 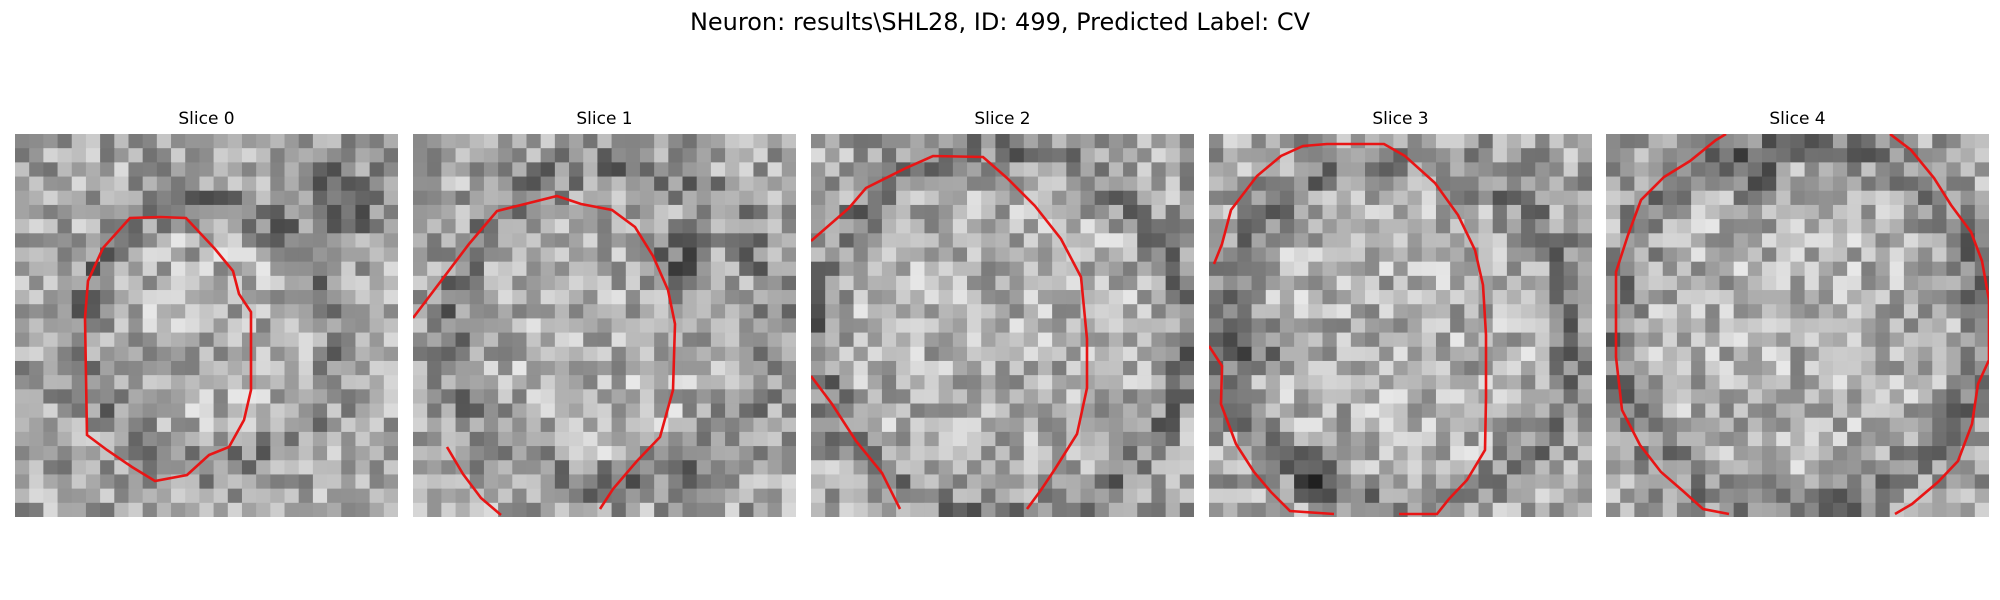 What do you see at coordinates (206, 119) in the screenshot?
I see `slice-title: Slice 0` at bounding box center [206, 119].